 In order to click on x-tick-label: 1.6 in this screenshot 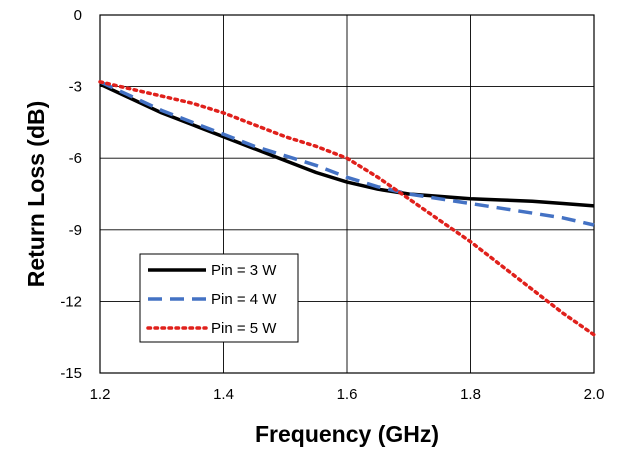, I will do `click(347, 394)`.